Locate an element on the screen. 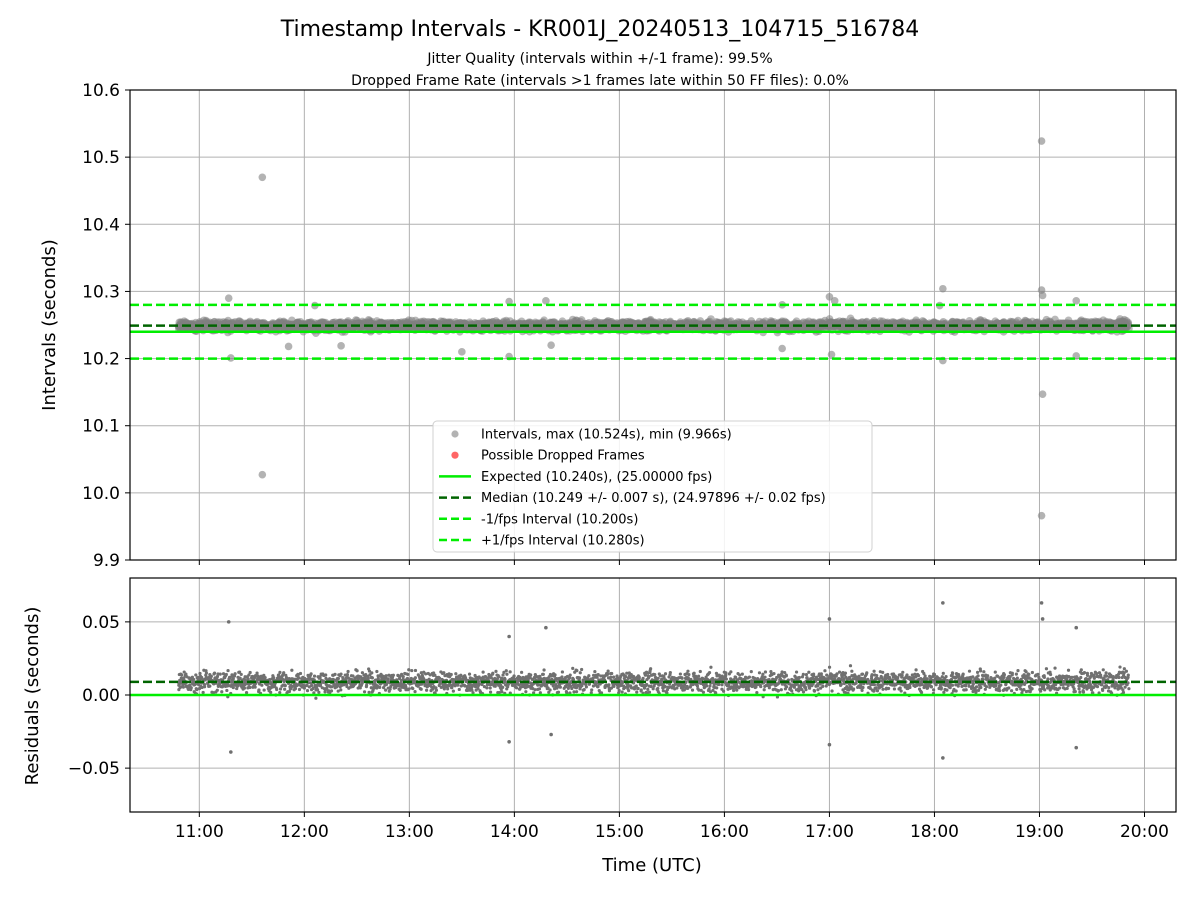 The height and width of the screenshot is (900, 1200). x-tick-label: 19:00 is located at coordinates (1039, 832).